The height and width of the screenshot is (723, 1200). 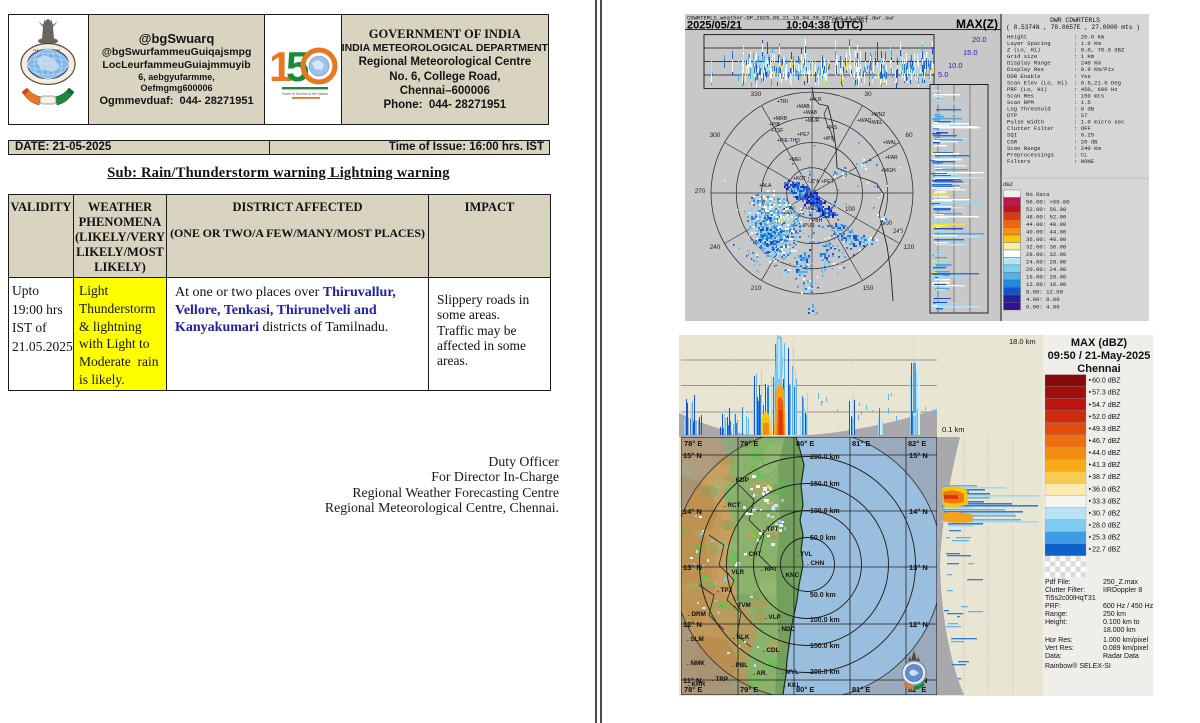 What do you see at coordinates (749, 689) in the screenshot?
I see `svg-text: 79° E` at bounding box center [749, 689].